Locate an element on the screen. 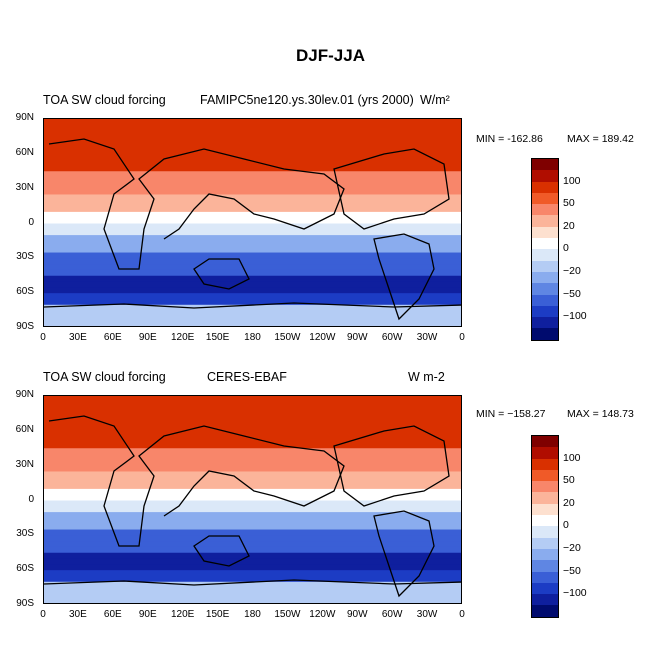 This screenshot has width=661, height=661. lon-tick-label: 120W is located at coordinates (322, 337).